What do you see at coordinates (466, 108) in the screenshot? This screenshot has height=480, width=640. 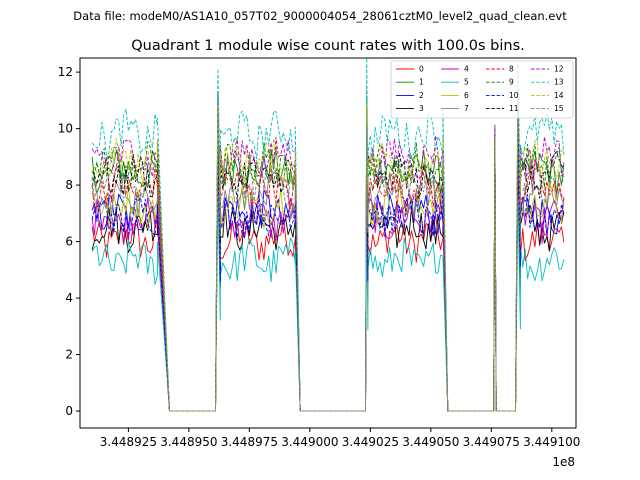 I see `legend-label-7: 7` at bounding box center [466, 108].